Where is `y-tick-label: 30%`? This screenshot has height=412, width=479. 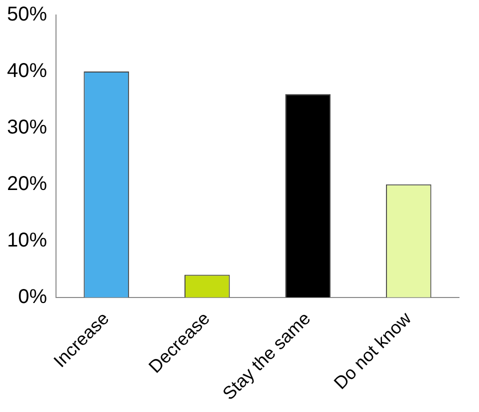
y-tick-label: 30% is located at coordinates (27, 127).